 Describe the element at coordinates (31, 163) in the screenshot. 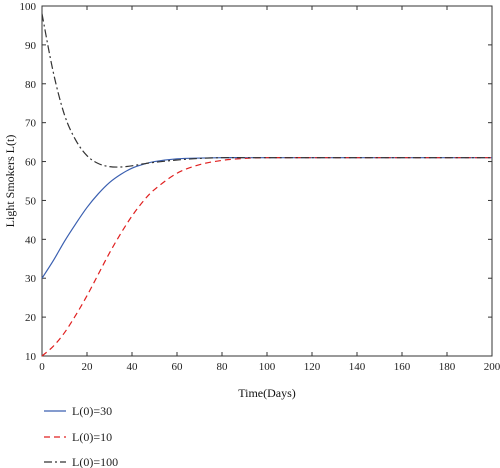

I see `y-tick-label: 60` at that location.